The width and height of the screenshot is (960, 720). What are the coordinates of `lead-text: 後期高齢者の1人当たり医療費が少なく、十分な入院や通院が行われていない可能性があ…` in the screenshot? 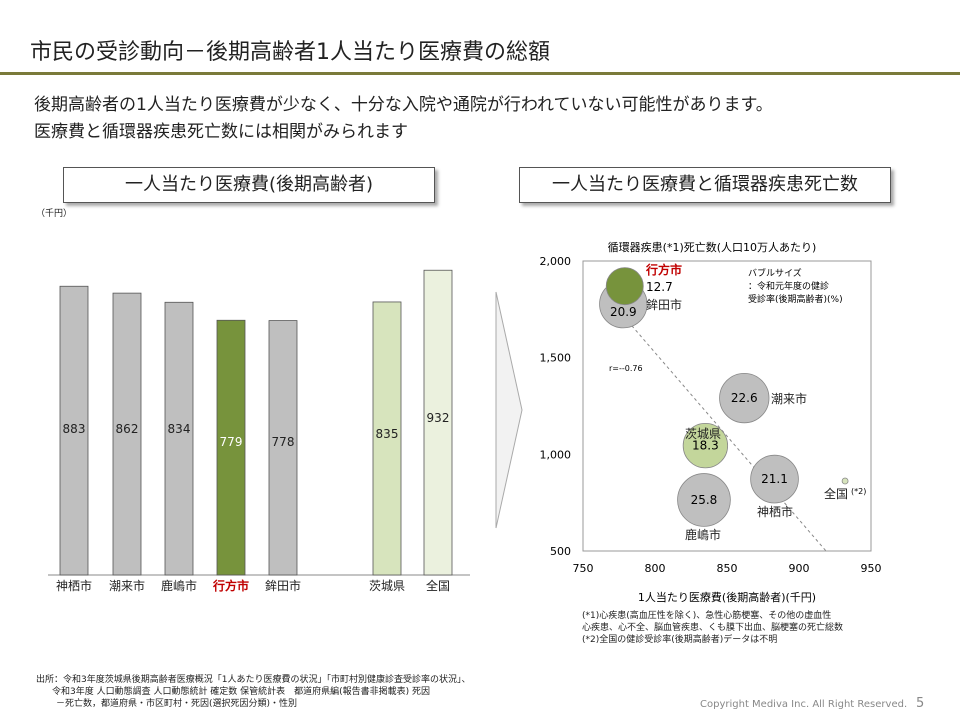 It's located at (403, 119).